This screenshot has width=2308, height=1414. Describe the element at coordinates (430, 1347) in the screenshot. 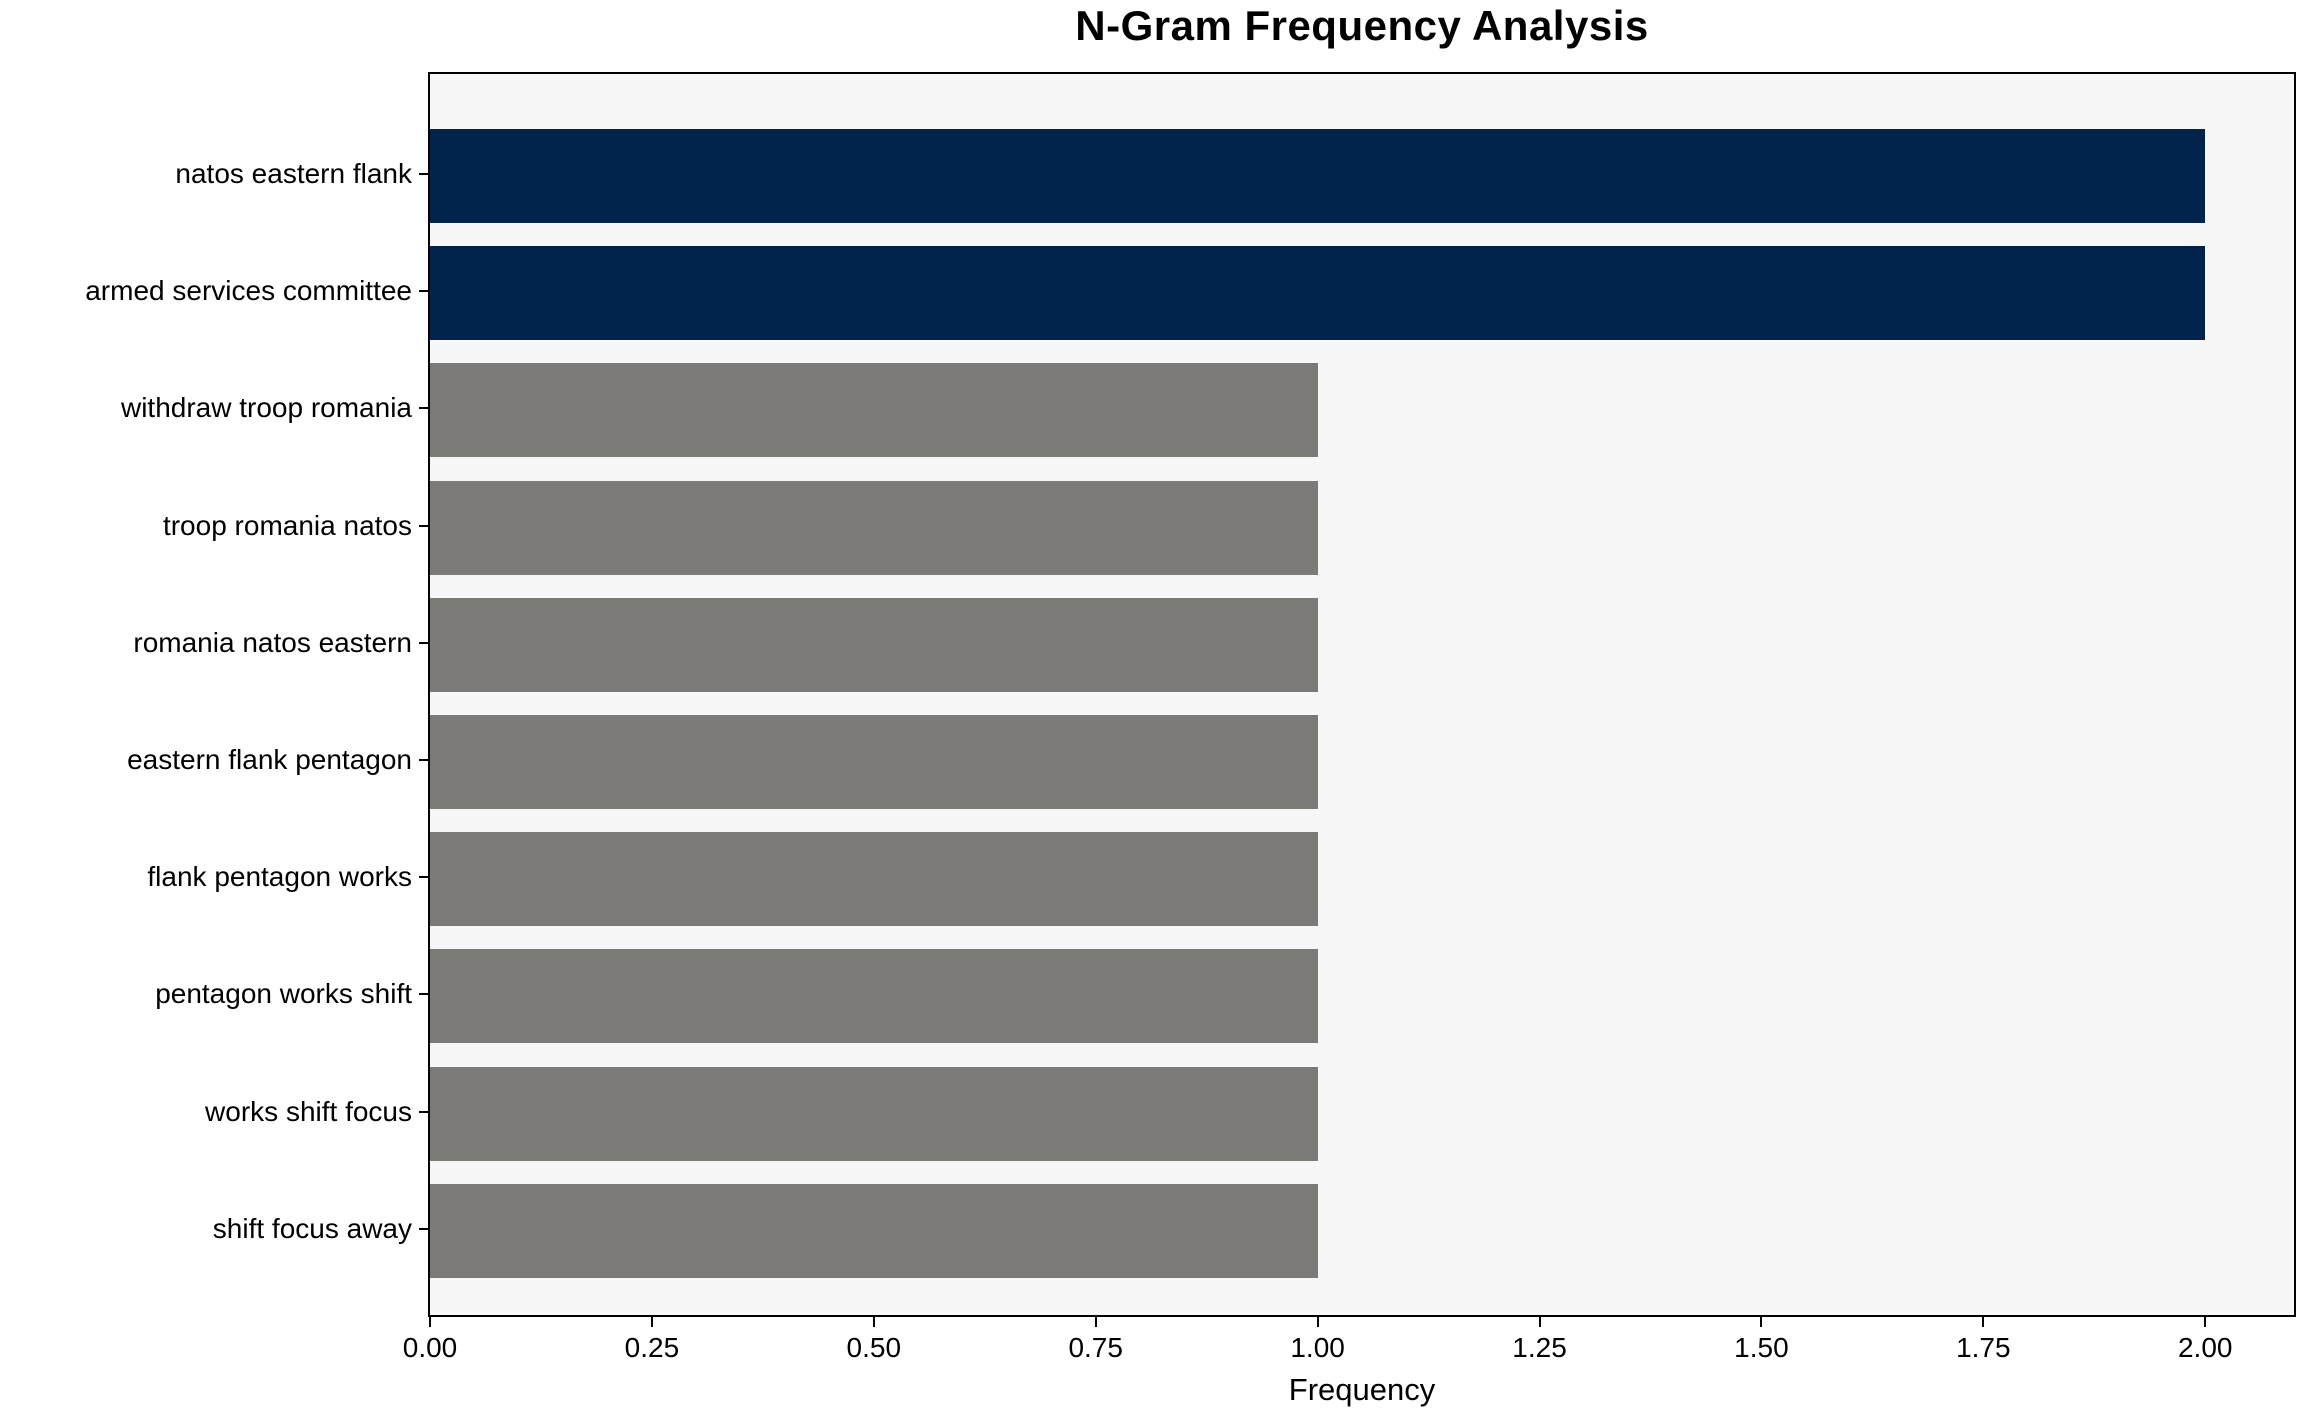

I see `x-axis-tick-label: 0.00` at that location.